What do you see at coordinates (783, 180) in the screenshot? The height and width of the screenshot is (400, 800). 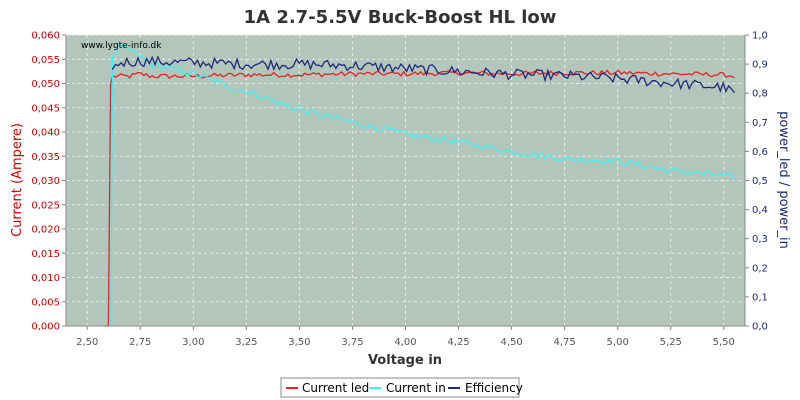 I see `right-axis-label: power_led / power_in` at bounding box center [783, 180].